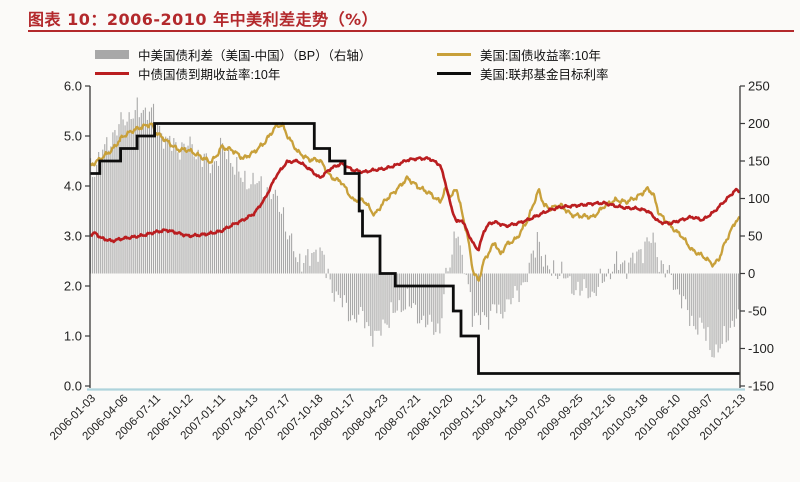 This screenshot has height=482, width=800. I want to click on legend-item-us10y: 美国:国债收益率:10年, so click(522, 54).